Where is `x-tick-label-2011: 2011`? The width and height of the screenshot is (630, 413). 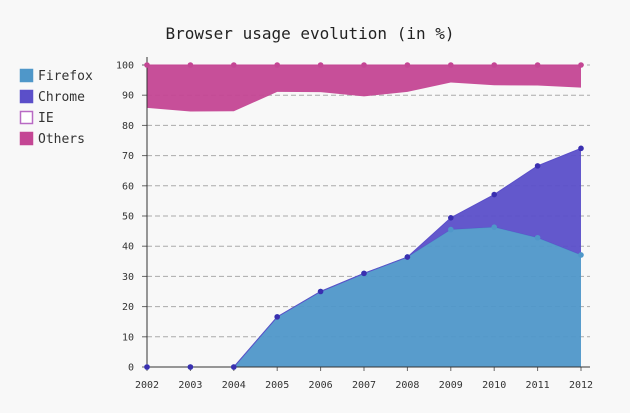
x-tick-label-2011: 2011 is located at coordinates (538, 385).